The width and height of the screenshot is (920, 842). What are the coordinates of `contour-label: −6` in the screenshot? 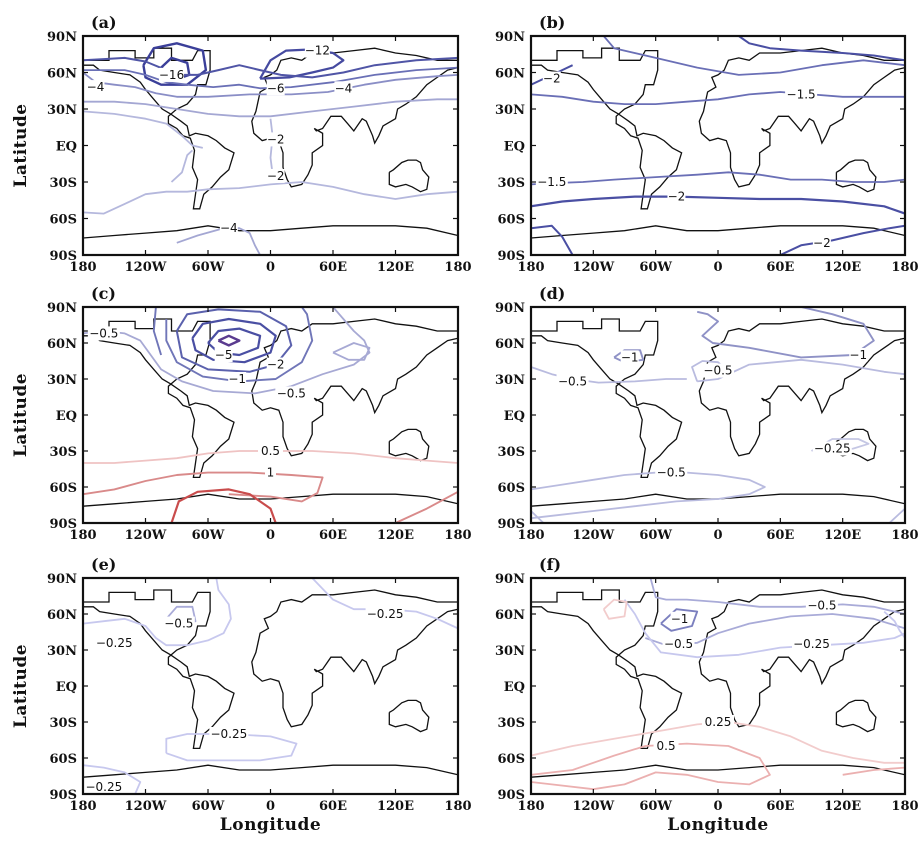 It's located at (276, 88).